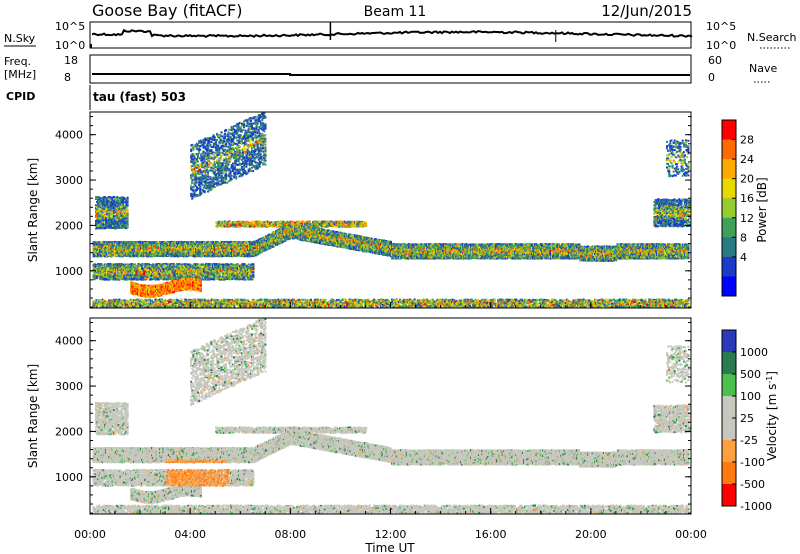  I want to click on velocity-colorbar-label: Velocity [m s-1], so click(772, 416).